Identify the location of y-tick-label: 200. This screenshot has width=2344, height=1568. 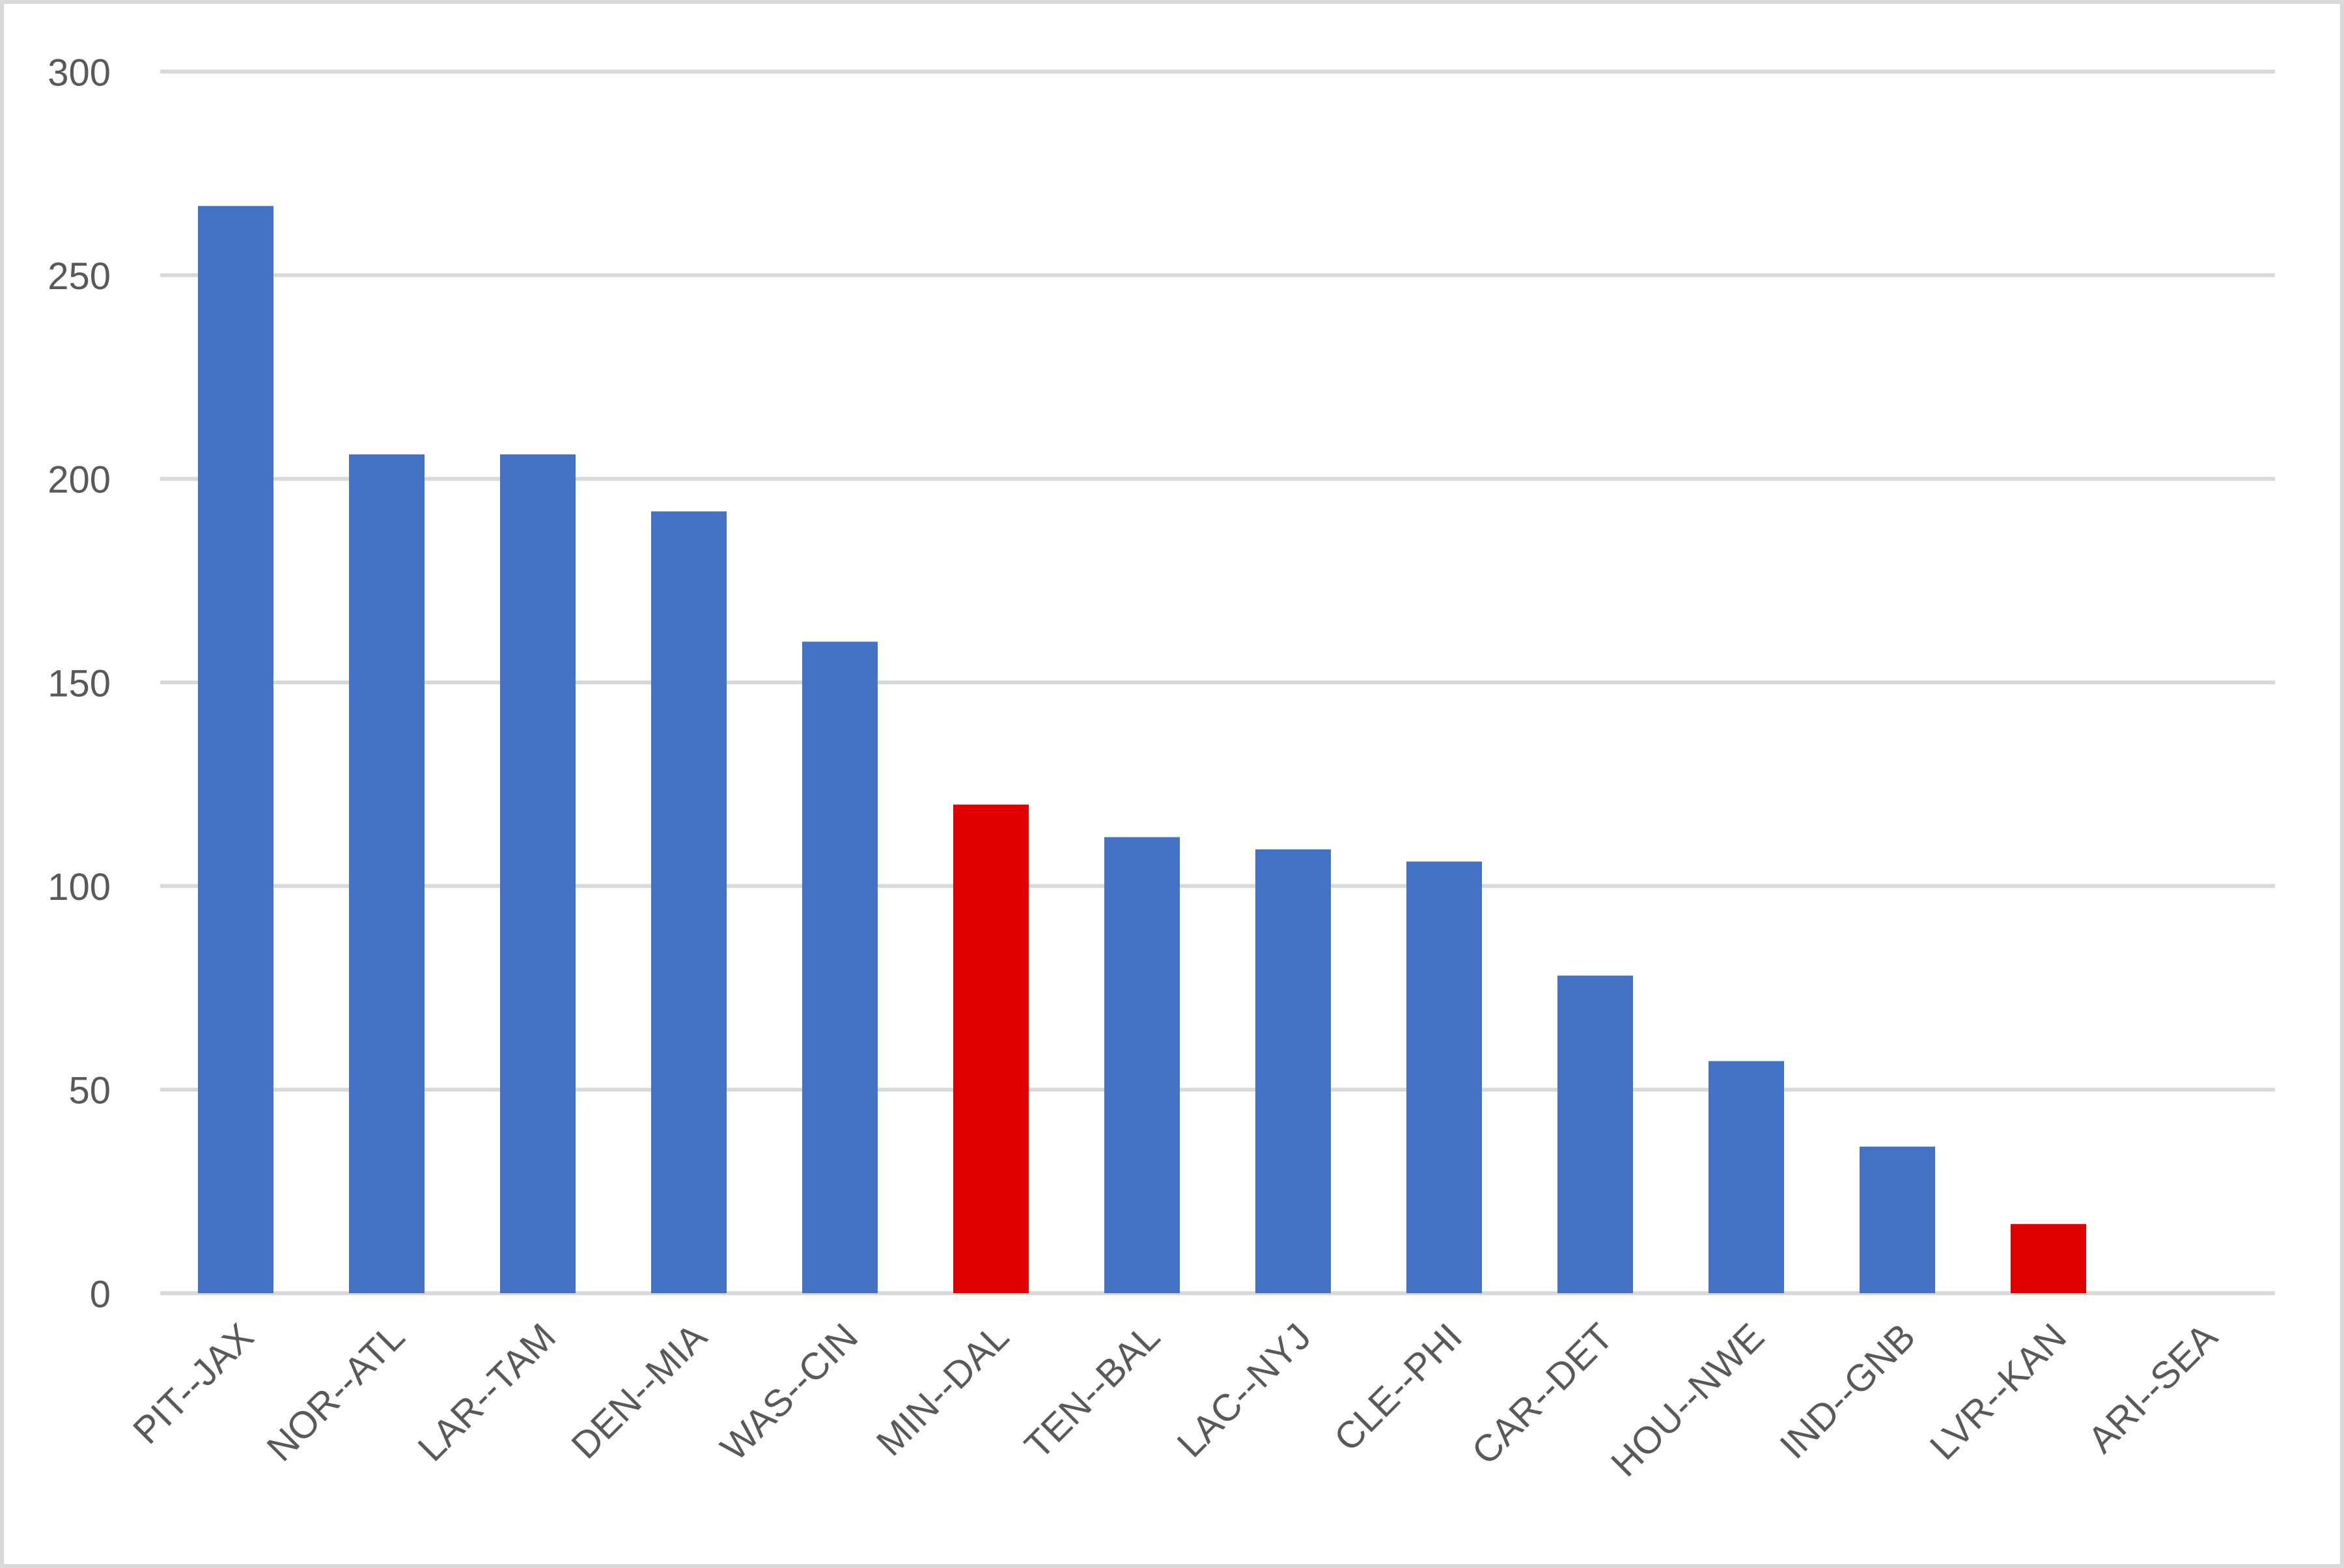
(79, 480).